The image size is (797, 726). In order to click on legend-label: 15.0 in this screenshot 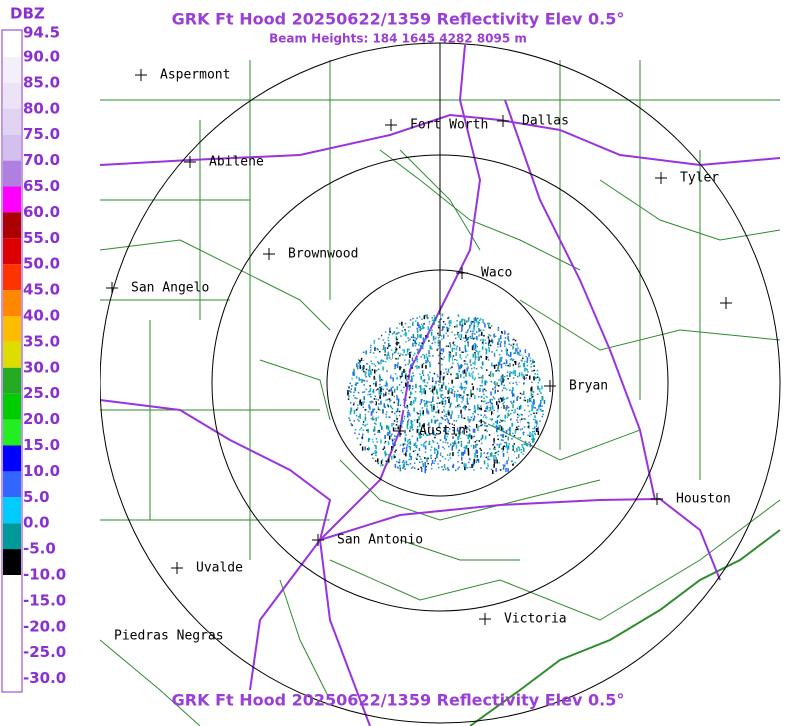, I will do `click(41, 445)`.